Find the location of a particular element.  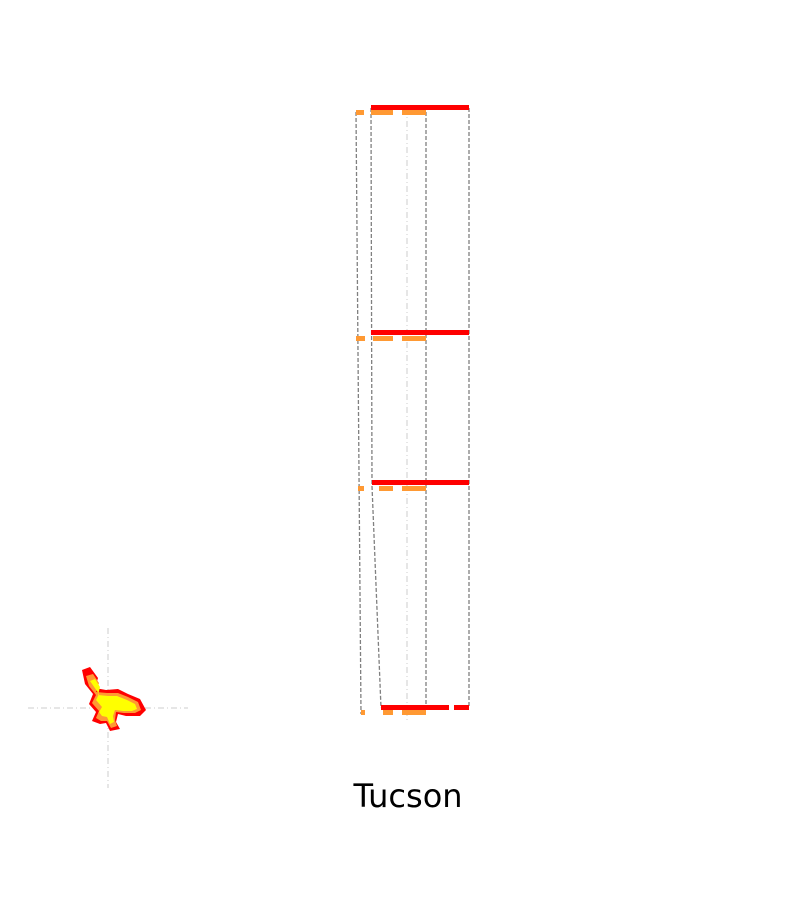

guide-line-left-inner is located at coordinates (371, 297).